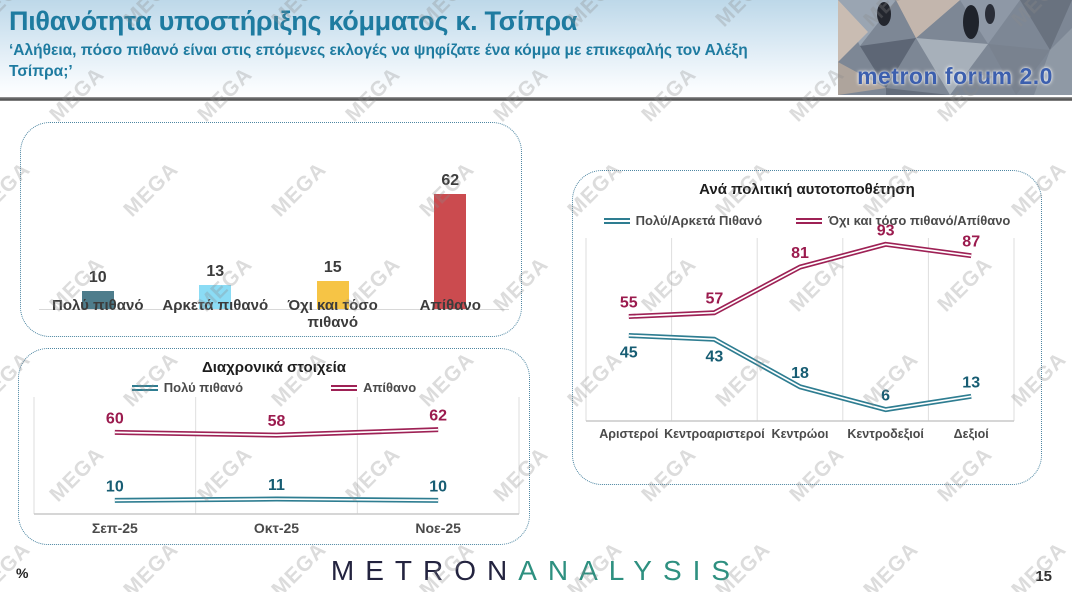  I want to click on legend-item: Πολύ πιθανό, so click(187, 387).